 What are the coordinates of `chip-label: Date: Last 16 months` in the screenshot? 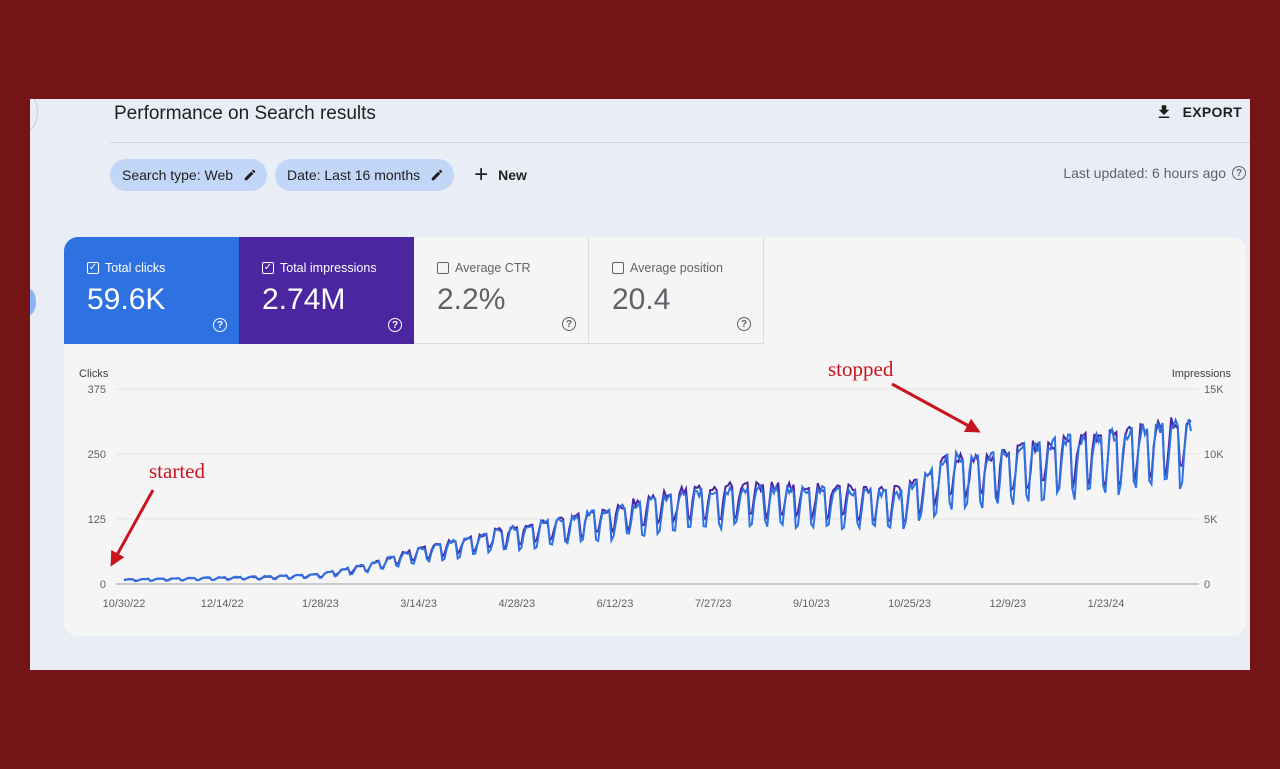 It's located at (354, 175).